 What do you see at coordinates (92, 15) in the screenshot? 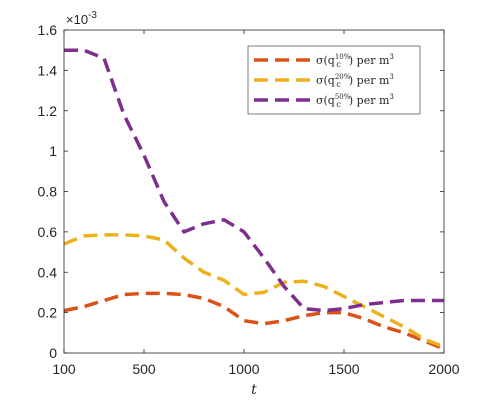
I see `y-exponent-power: -3` at bounding box center [92, 15].